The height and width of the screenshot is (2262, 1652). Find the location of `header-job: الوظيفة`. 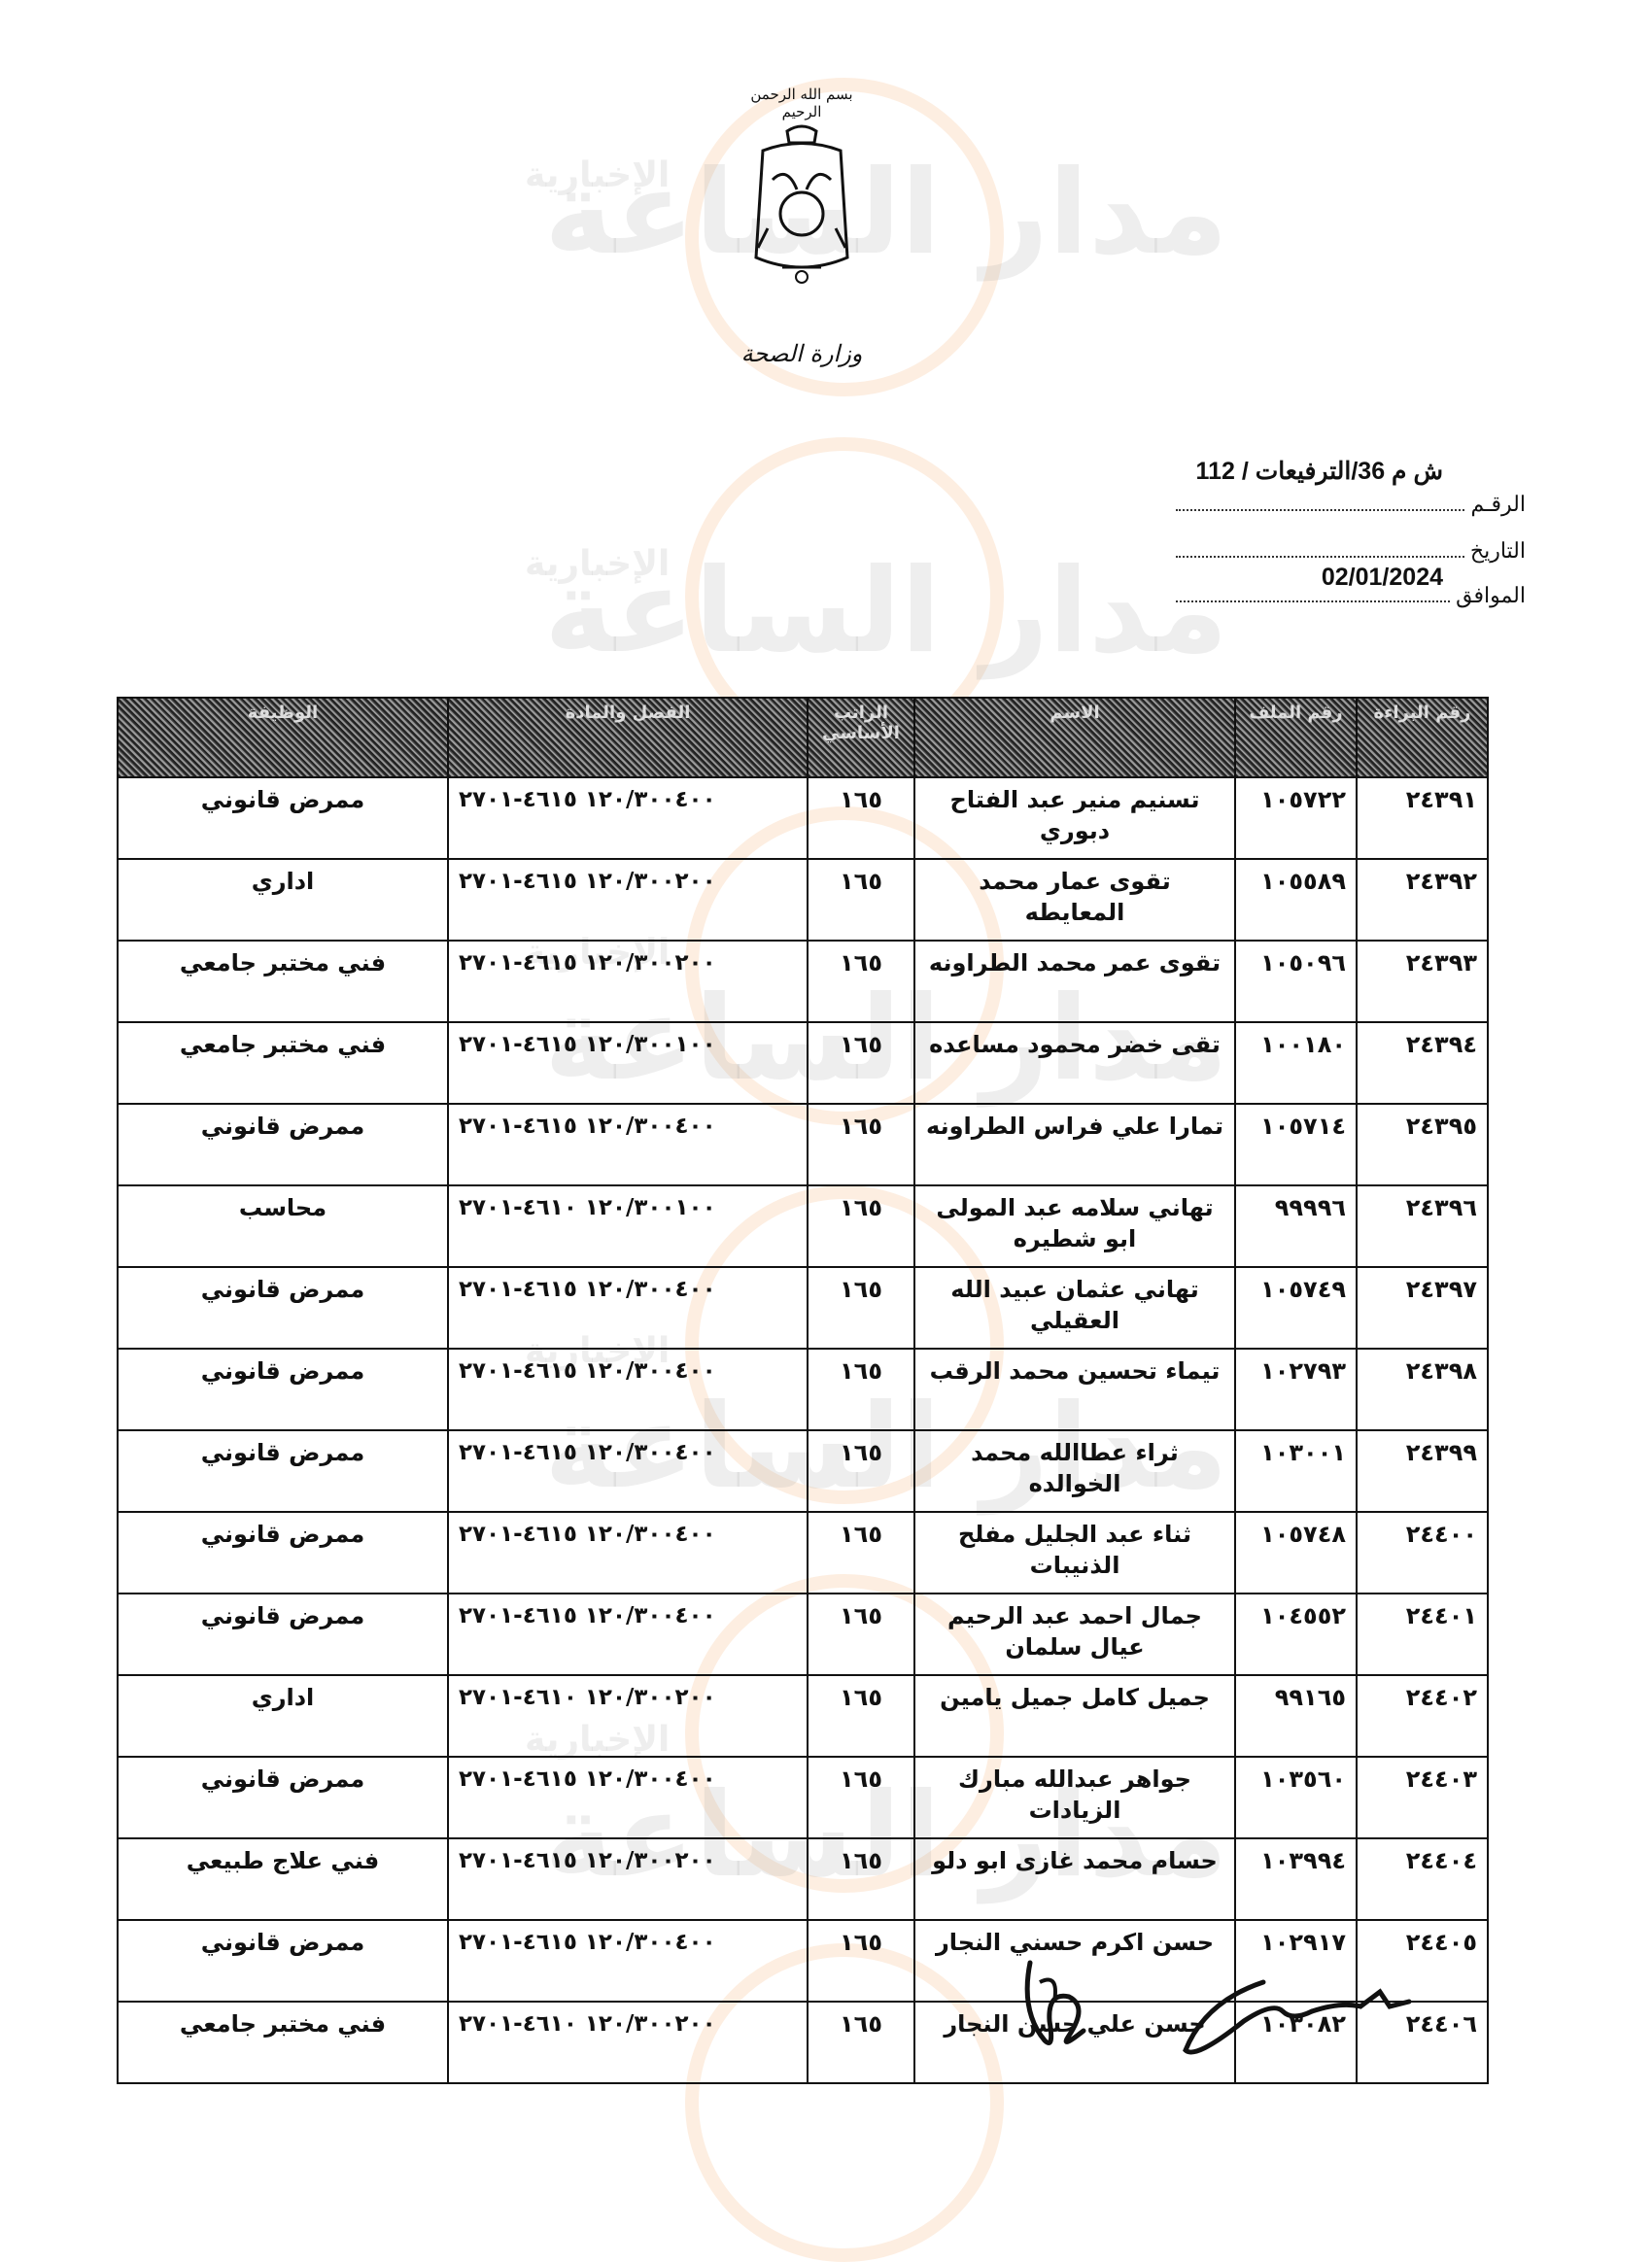

header-job: الوظيفة is located at coordinates (283, 737).